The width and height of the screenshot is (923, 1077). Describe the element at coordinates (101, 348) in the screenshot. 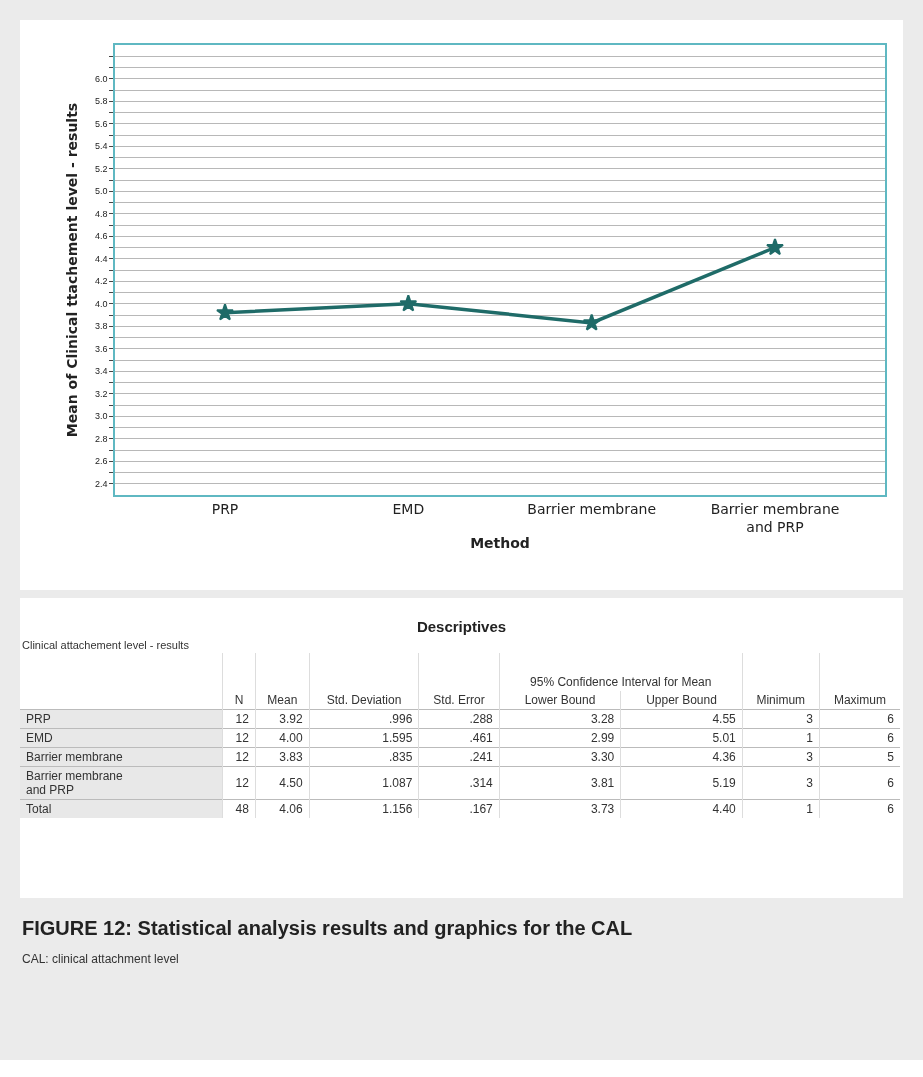

I see `y-tick-label: 3.6` at that location.